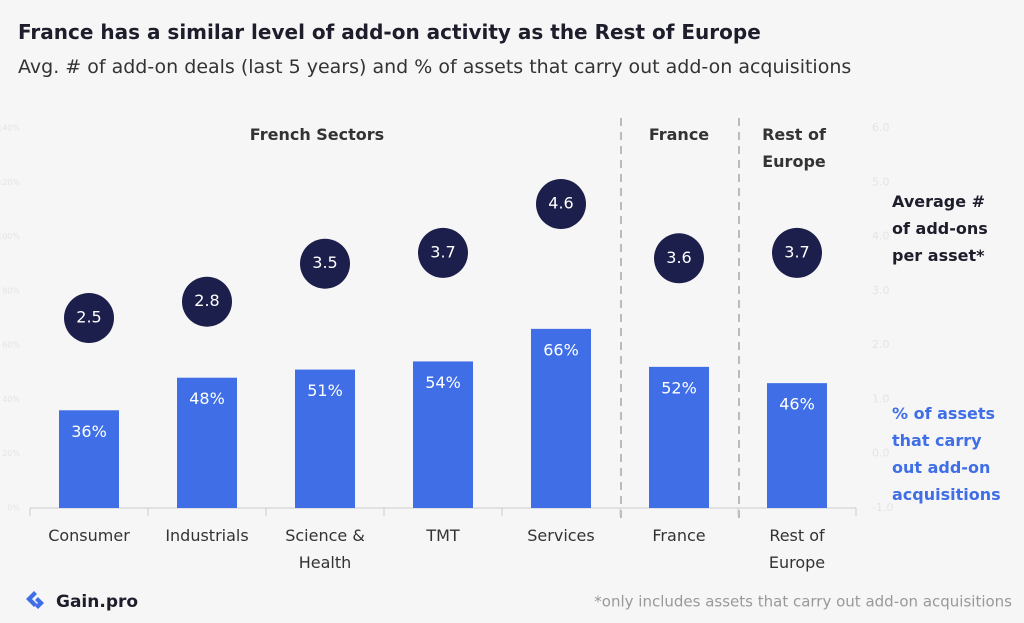 Image resolution: width=1024 pixels, height=623 pixels. What do you see at coordinates (881, 127) in the screenshot?
I see `y2-tick-label: 6.0` at bounding box center [881, 127].